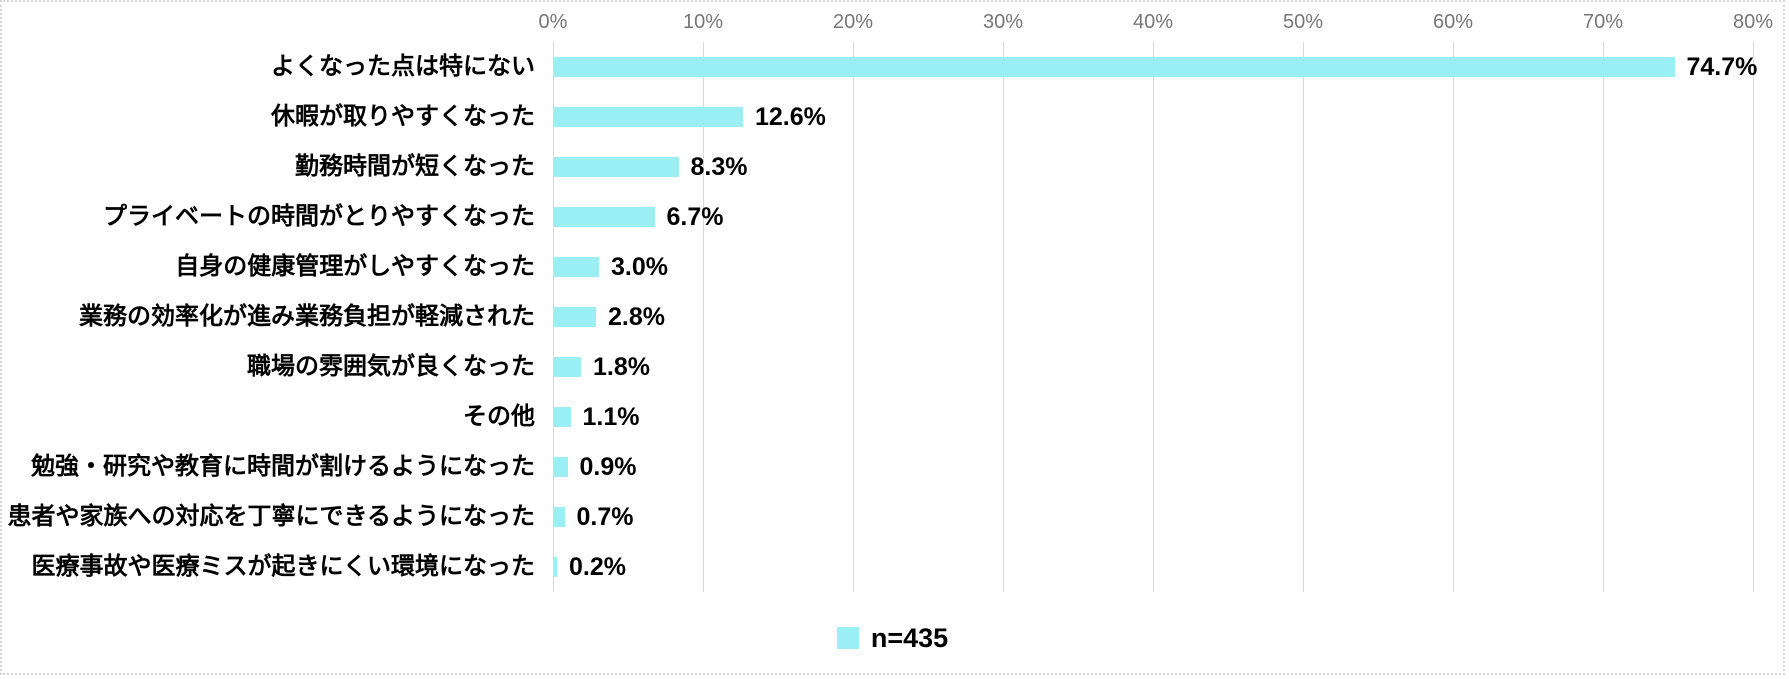 The height and width of the screenshot is (679, 1789). What do you see at coordinates (499, 416) in the screenshot?
I see `category-label: その他` at bounding box center [499, 416].